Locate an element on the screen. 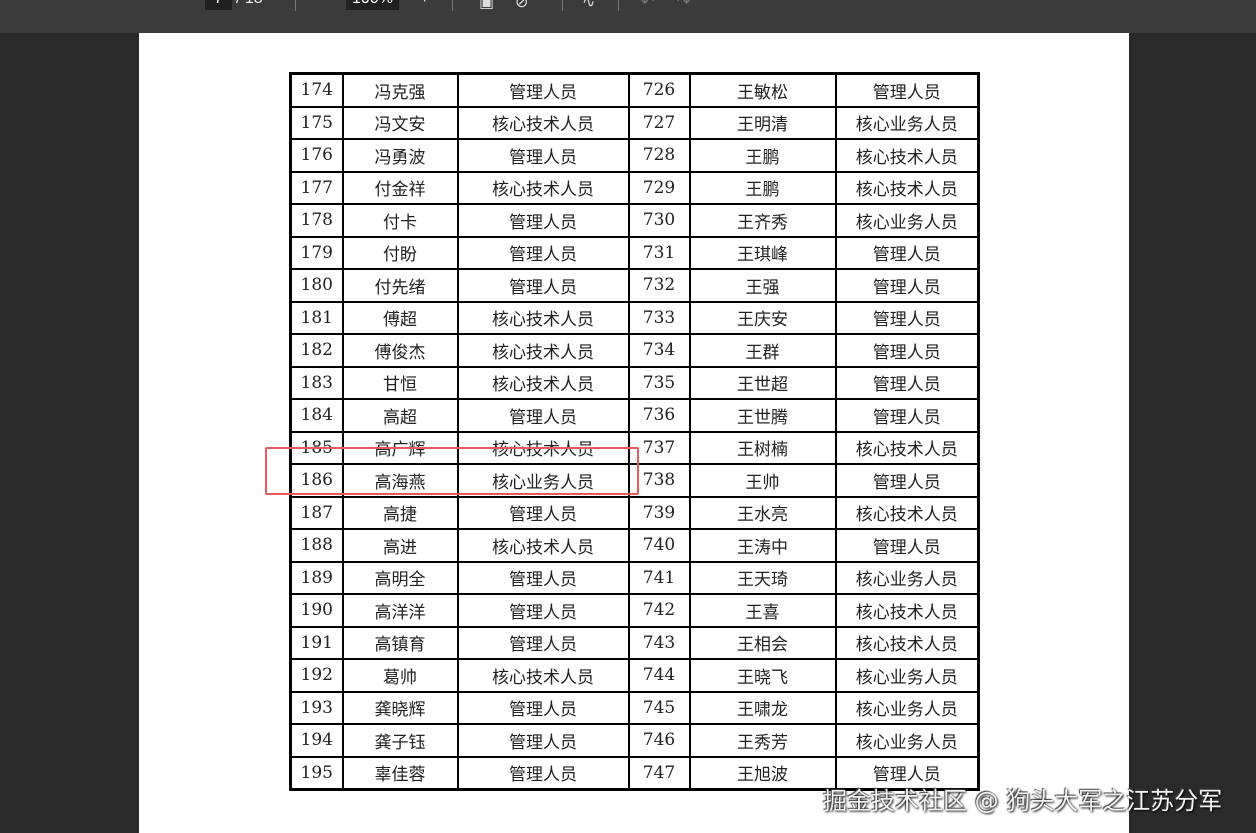 Image resolution: width=1256 pixels, height=833 pixels. index-cell: 746 is located at coordinates (659, 740).